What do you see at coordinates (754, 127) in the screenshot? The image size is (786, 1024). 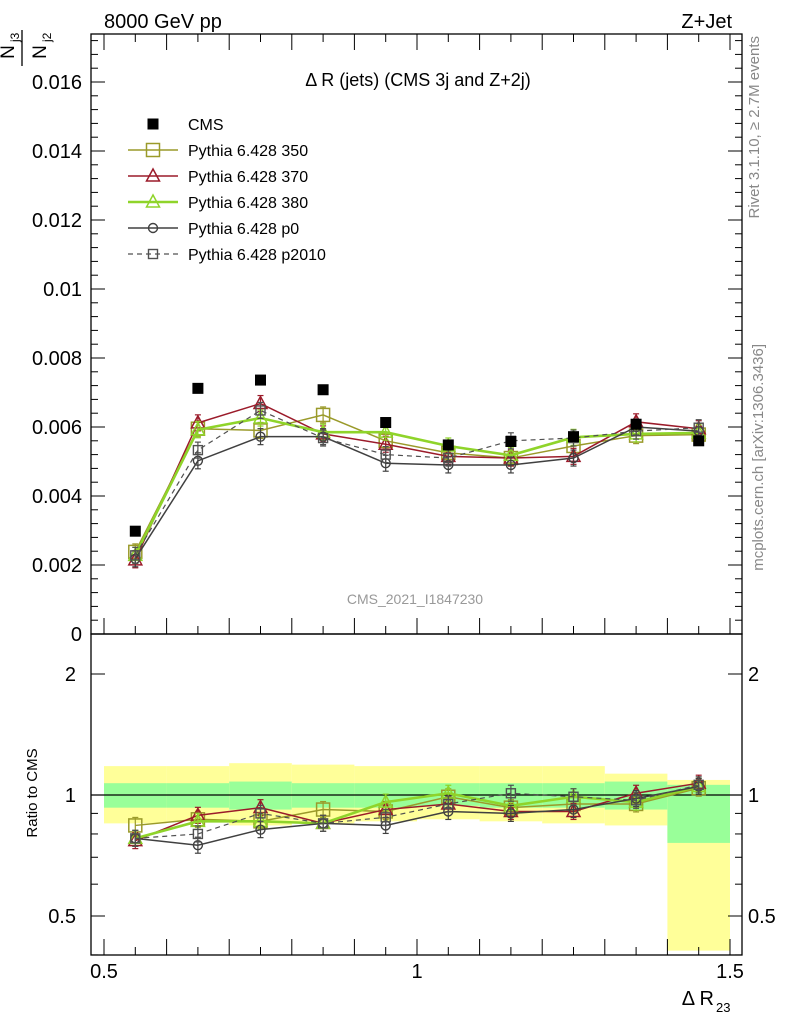 I see `rivet-version-label: Rivet 3.1.10, ≥ 2.7M events` at bounding box center [754, 127].